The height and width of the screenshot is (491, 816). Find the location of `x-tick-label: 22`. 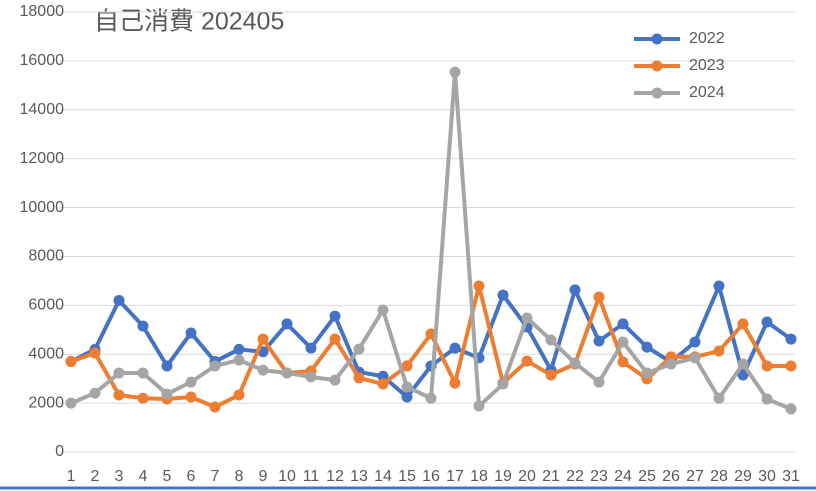

x-tick-label: 22 is located at coordinates (575, 476).